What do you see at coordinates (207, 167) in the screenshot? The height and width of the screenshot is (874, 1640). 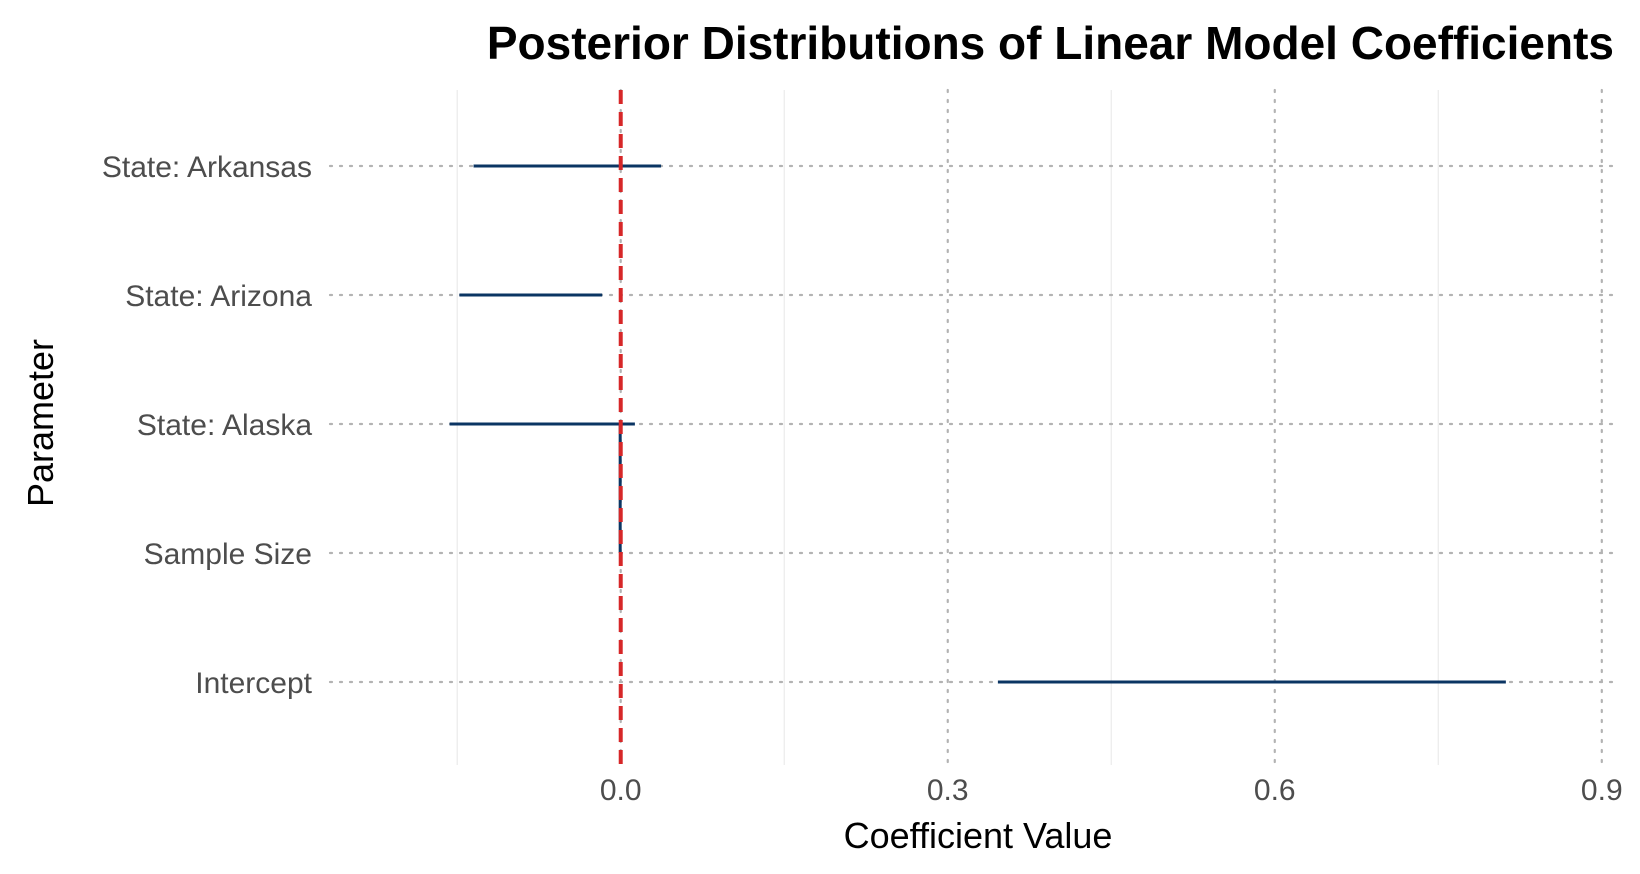 I see `y-tick-label: State: Arkansas` at bounding box center [207, 167].